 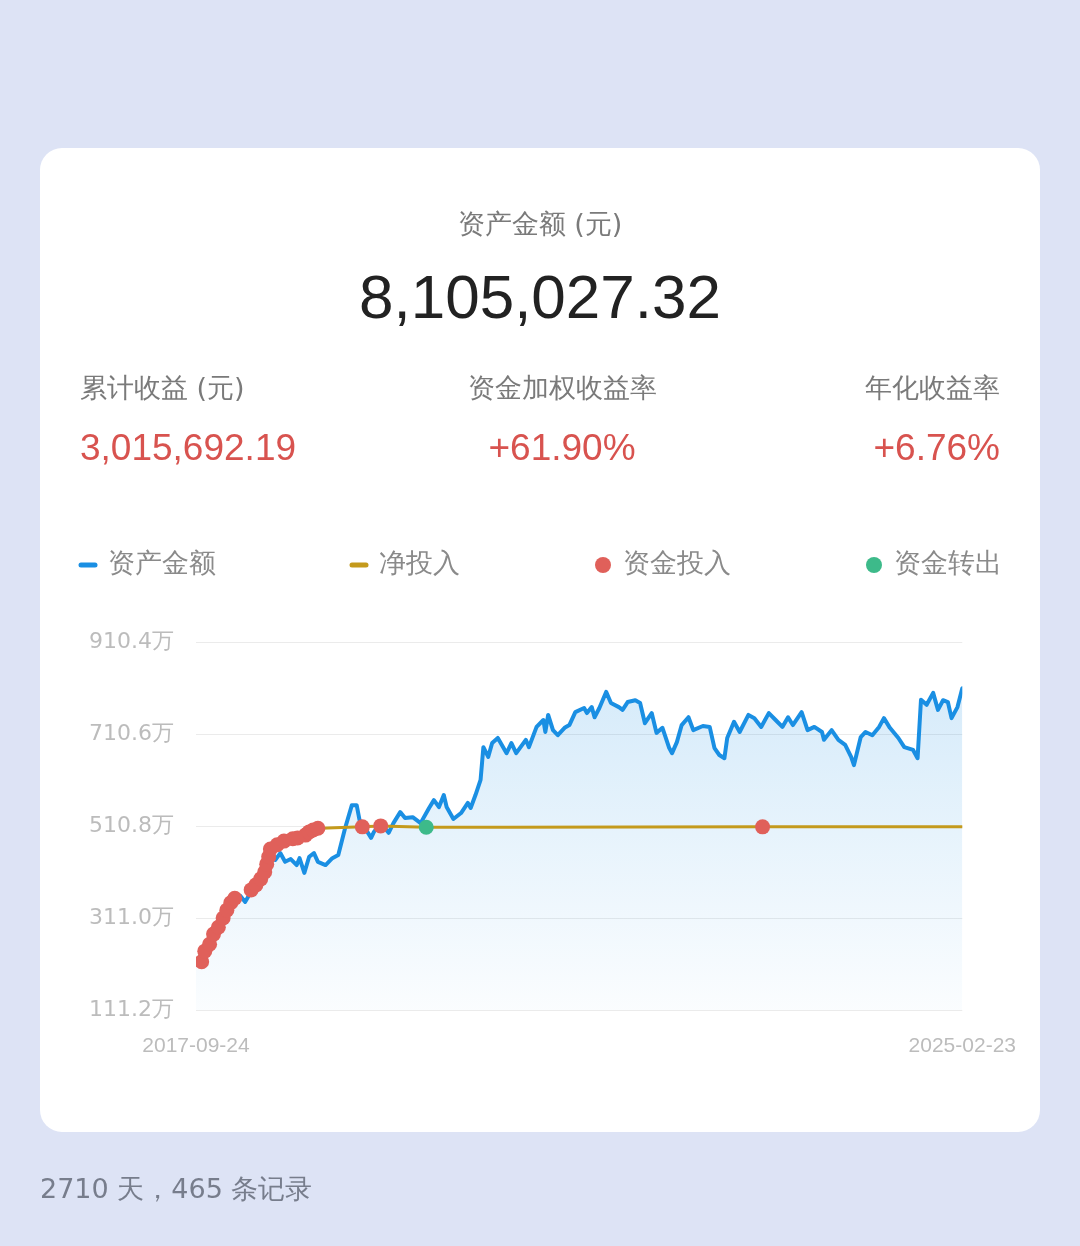 What do you see at coordinates (677, 563) in the screenshot?
I see `legend-label: 资金投入` at bounding box center [677, 563].